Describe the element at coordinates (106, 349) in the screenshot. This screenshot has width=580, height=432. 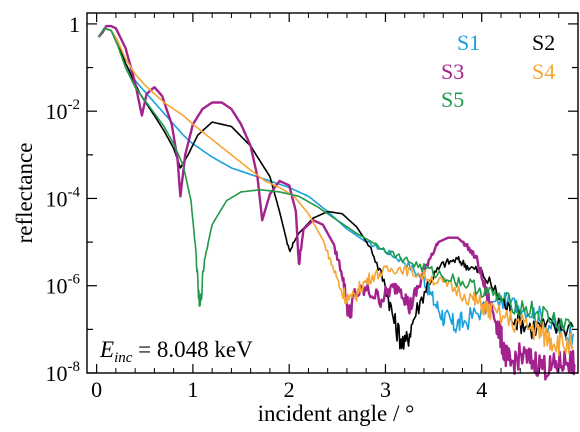
I see `energy-symbol: E` at that location.